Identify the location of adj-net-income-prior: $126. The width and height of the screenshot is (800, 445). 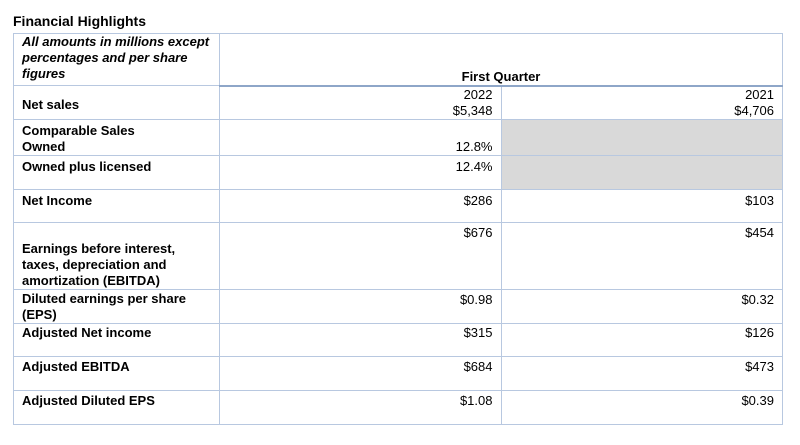
(641, 340).